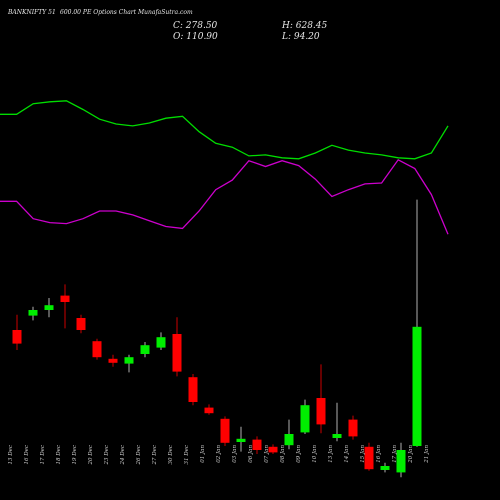 This screenshot has height=500, width=500. Describe the element at coordinates (251, 454) in the screenshot. I see `x-tick-label: 06 Jan` at that location.